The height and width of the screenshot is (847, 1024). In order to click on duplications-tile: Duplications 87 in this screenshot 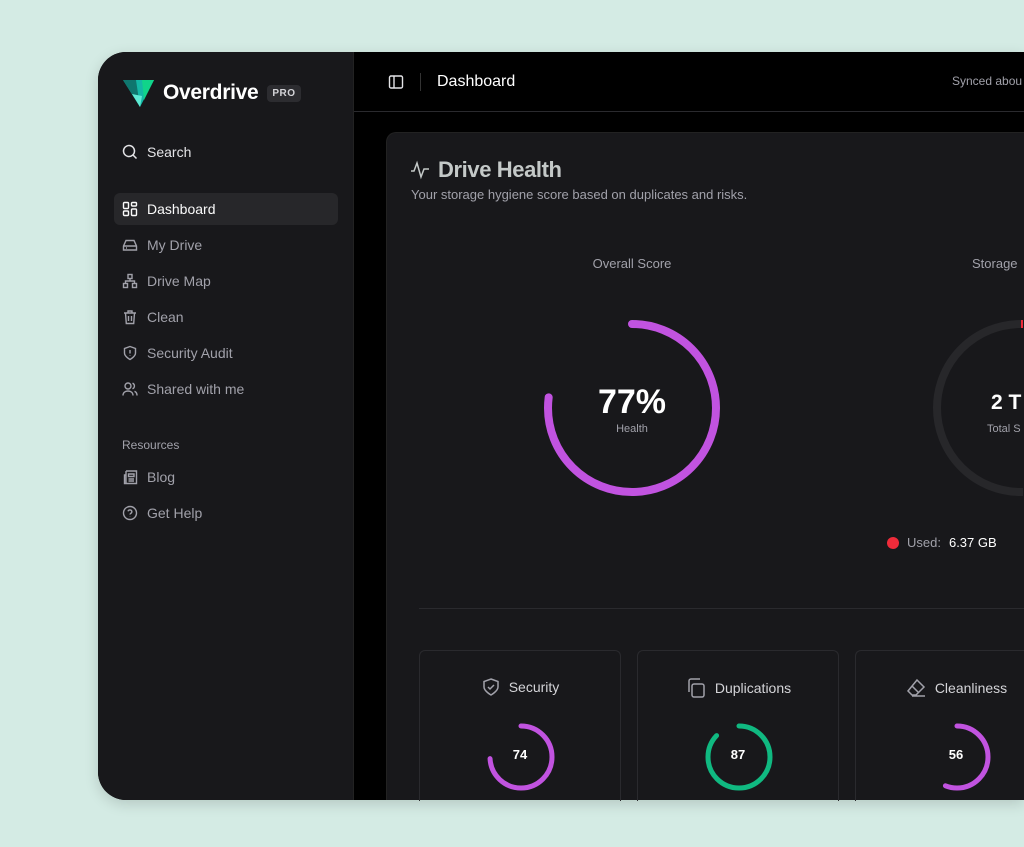, I will do `click(738, 725)`.